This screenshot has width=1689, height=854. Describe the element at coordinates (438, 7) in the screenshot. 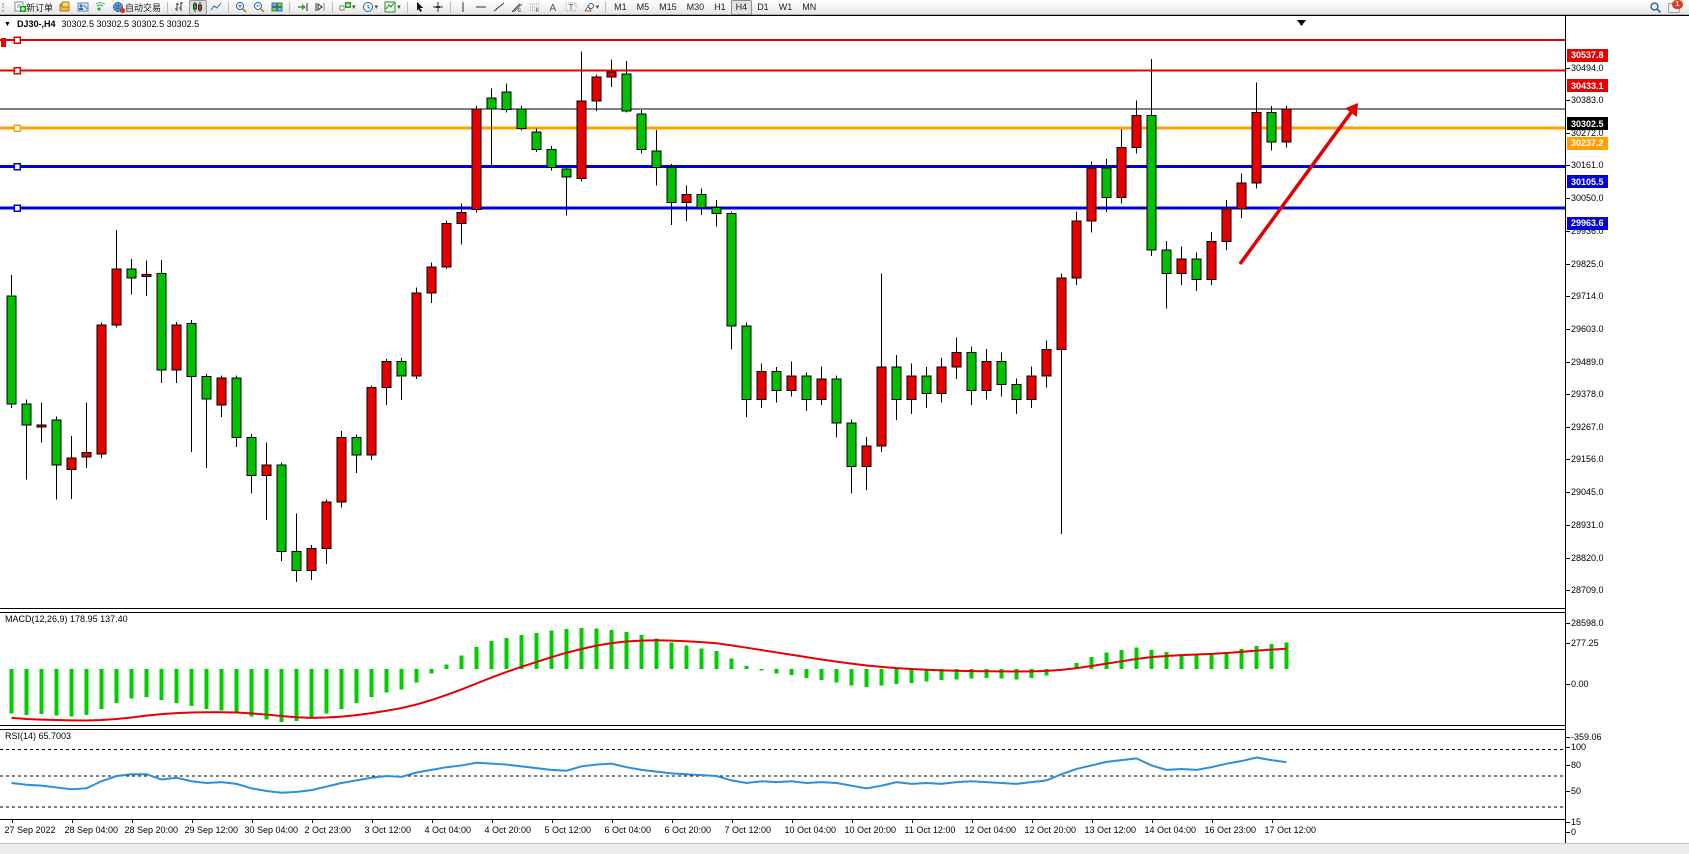

I see `crosshair-tool-button` at that location.